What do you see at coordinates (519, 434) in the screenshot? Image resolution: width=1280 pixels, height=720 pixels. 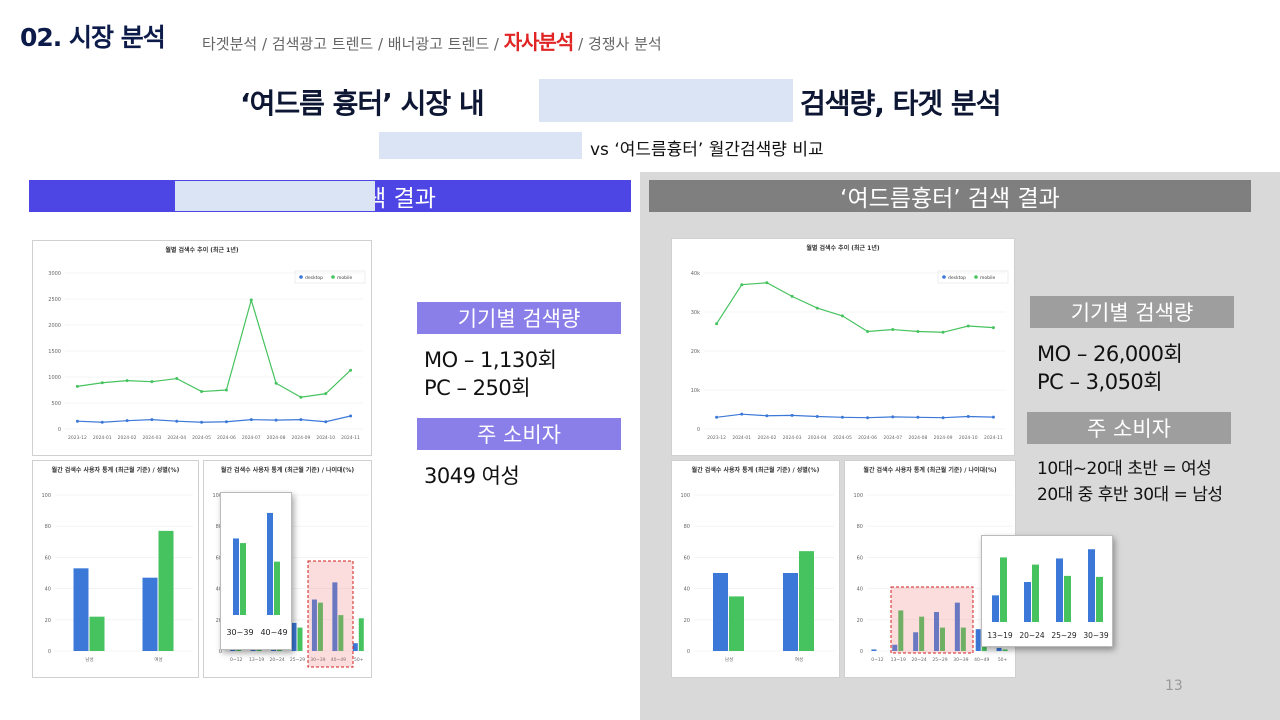 I see `left-consumer-label: 주 소비자` at bounding box center [519, 434].